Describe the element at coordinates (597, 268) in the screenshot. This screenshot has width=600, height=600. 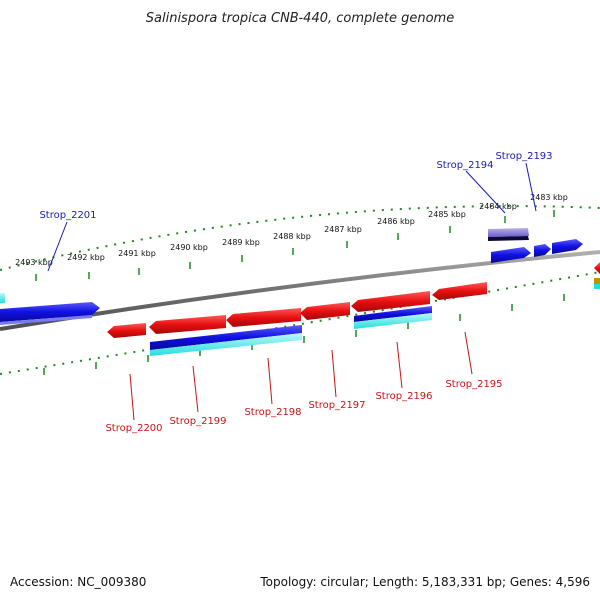
I see `gene-right-red` at that location.